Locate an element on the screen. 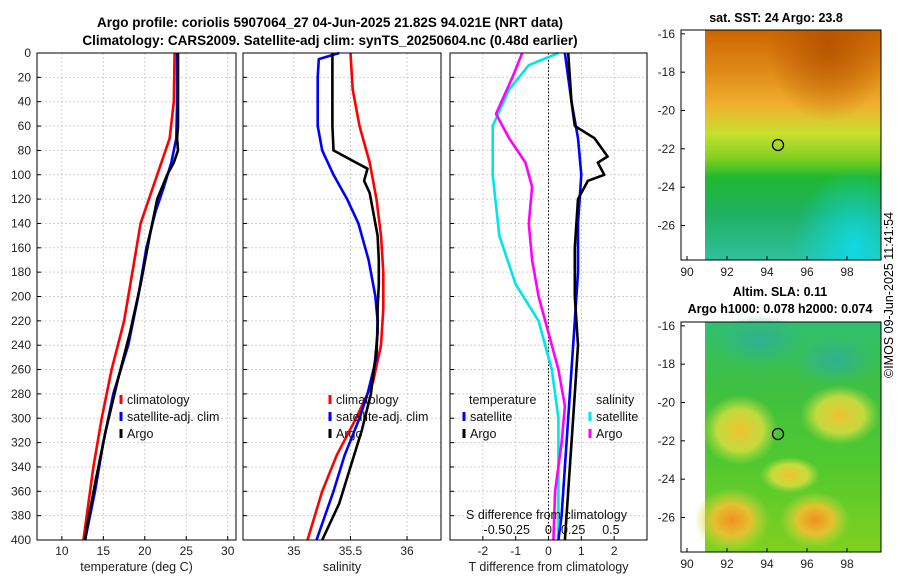 The width and height of the screenshot is (900, 580). y-tick-label: 380 is located at coordinates (21, 516).